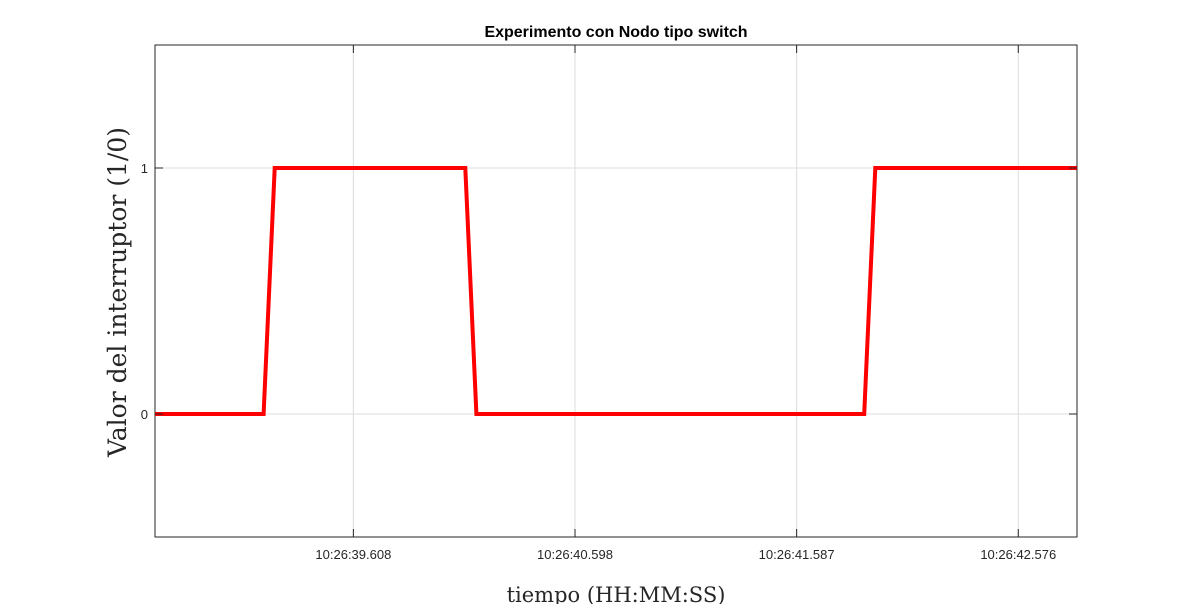  Describe the element at coordinates (615, 32) in the screenshot. I see `chart-title: Experimento con Nodo tipo switch` at that location.